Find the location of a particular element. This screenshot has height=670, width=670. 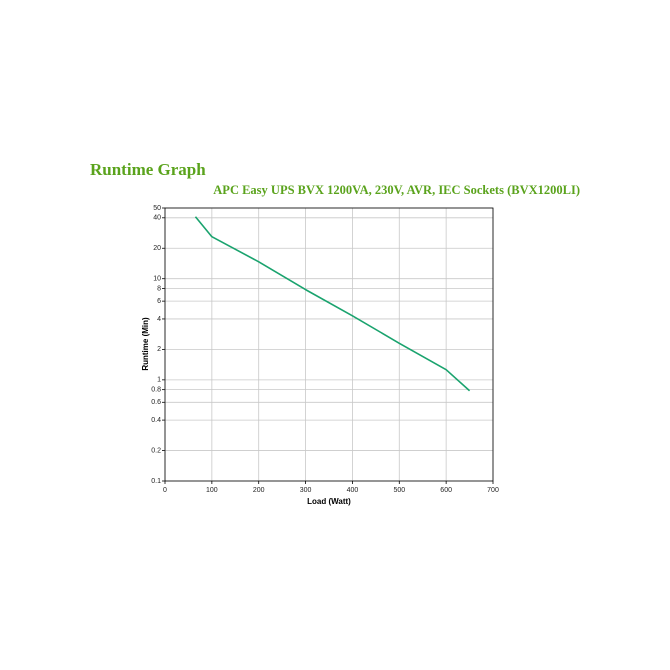

x-axis-label: Load (Watt) is located at coordinates (329, 501).